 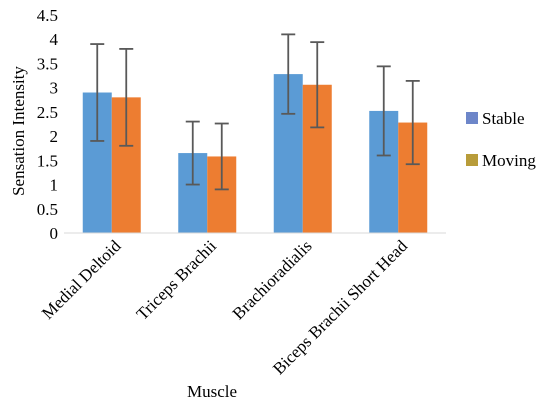 What do you see at coordinates (18, 131) in the screenshot?
I see `y-axis-title: Sensation Intensity` at bounding box center [18, 131].